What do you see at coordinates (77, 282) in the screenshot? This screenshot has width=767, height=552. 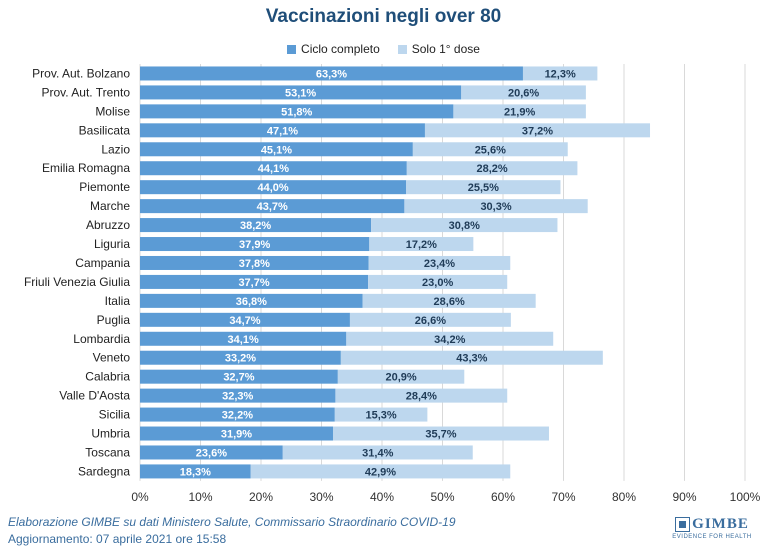 I see `category-label: Friuli Venezia Giulia` at bounding box center [77, 282].